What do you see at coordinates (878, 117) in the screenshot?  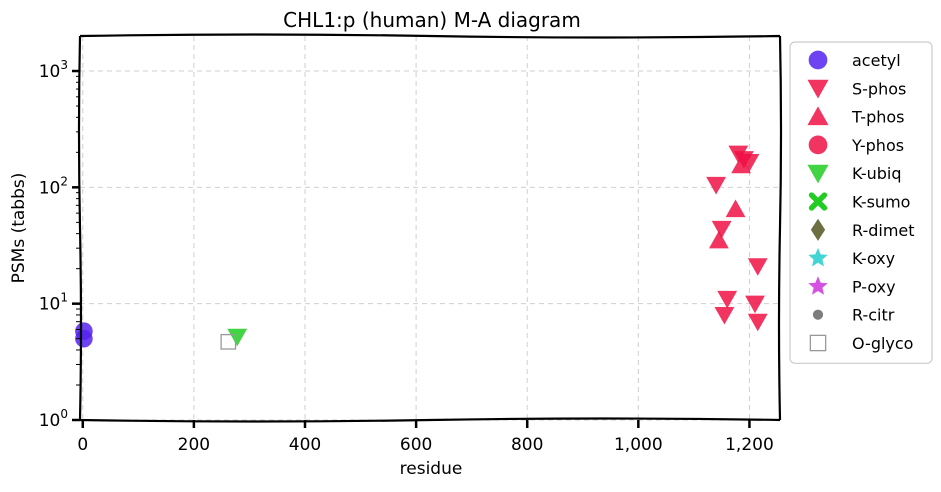 I see `legend-label: T-phos` at bounding box center [878, 117].